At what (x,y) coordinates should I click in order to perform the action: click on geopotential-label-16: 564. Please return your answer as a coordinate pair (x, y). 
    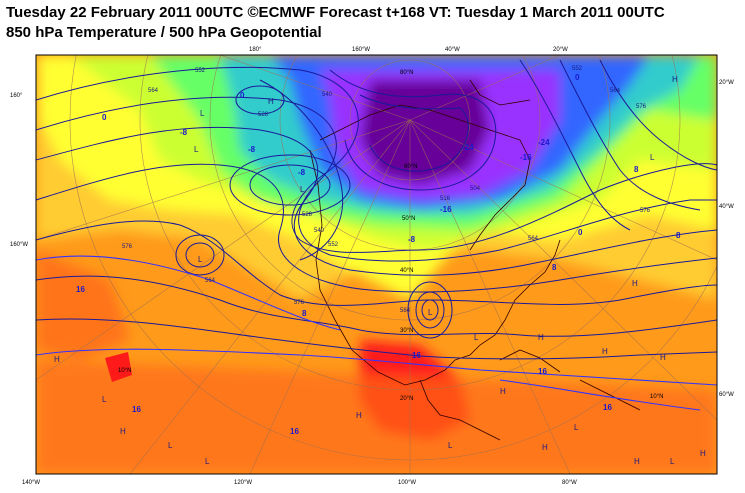
    Looking at the image, I should click on (153, 91).